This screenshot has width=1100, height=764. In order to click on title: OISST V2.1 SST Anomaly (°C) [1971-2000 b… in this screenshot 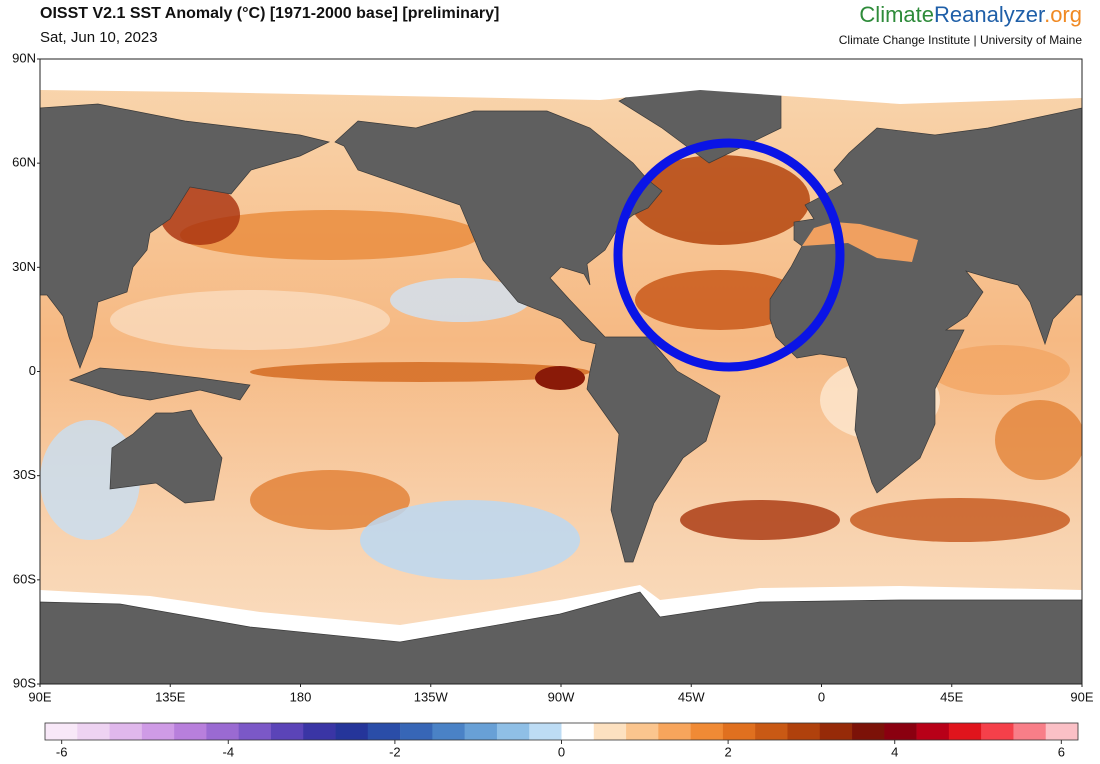, I will do `click(269, 13)`.